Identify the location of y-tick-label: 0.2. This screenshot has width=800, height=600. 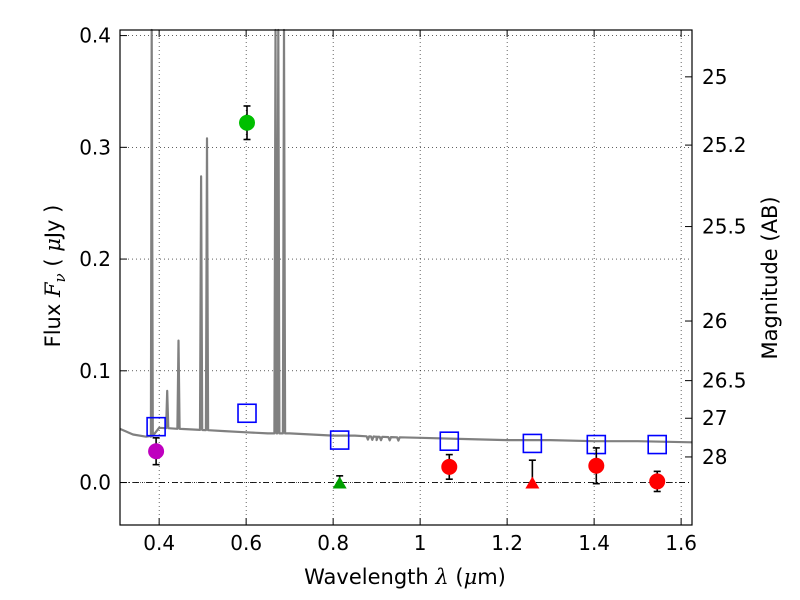
(95, 259).